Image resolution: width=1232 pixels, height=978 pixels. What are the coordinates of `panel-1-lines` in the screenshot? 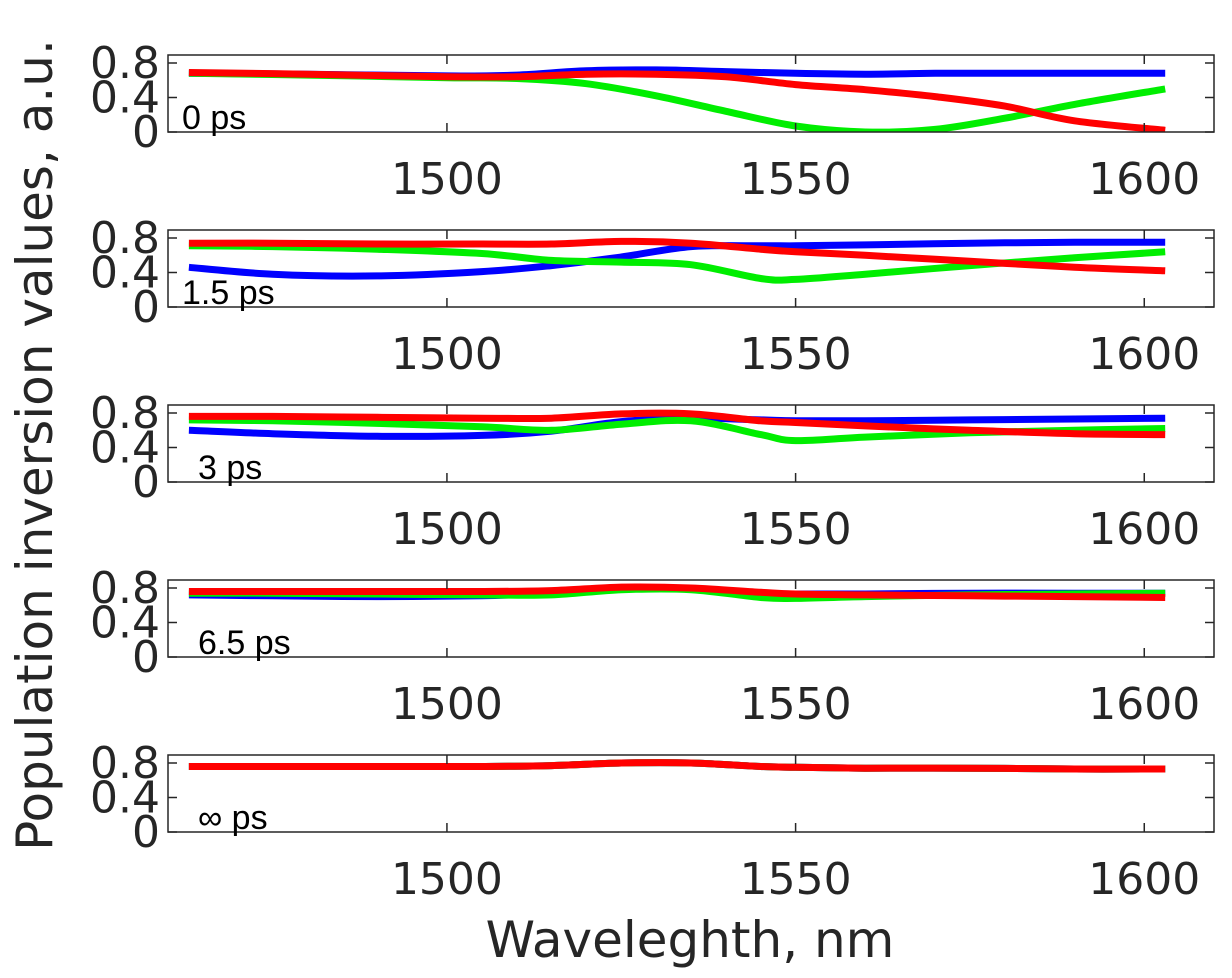 It's located at (677, 99).